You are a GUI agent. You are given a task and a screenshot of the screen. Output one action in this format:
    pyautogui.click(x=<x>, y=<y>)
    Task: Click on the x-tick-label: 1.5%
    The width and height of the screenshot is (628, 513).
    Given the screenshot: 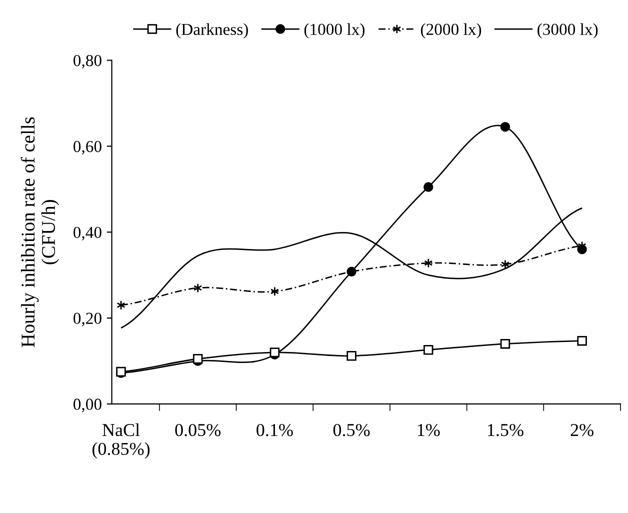 What is the action you would take?
    pyautogui.click(x=506, y=430)
    